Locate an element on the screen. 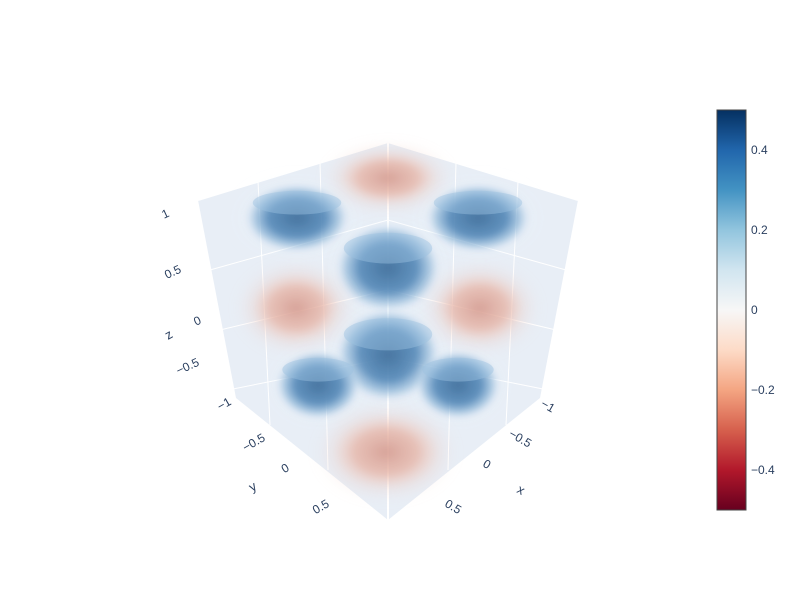 Image resolution: width=800 pixels, height=600 pixels. z-tick-label: 0.5 is located at coordinates (172, 272).